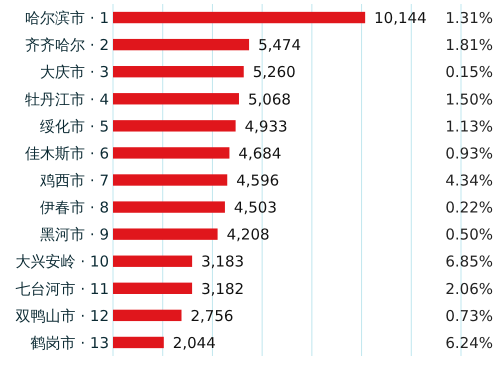 The height and width of the screenshot is (368, 499). Describe the element at coordinates (74, 181) in the screenshot. I see `y-tick-label: 鸡西市 · 7` at that location.